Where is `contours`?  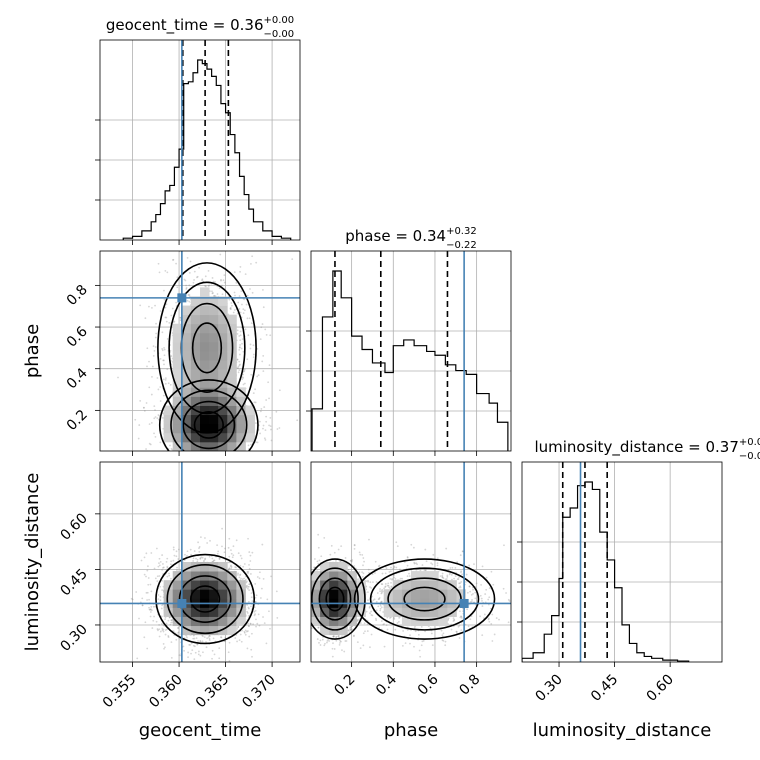 contours is located at coordinates (205, 599).